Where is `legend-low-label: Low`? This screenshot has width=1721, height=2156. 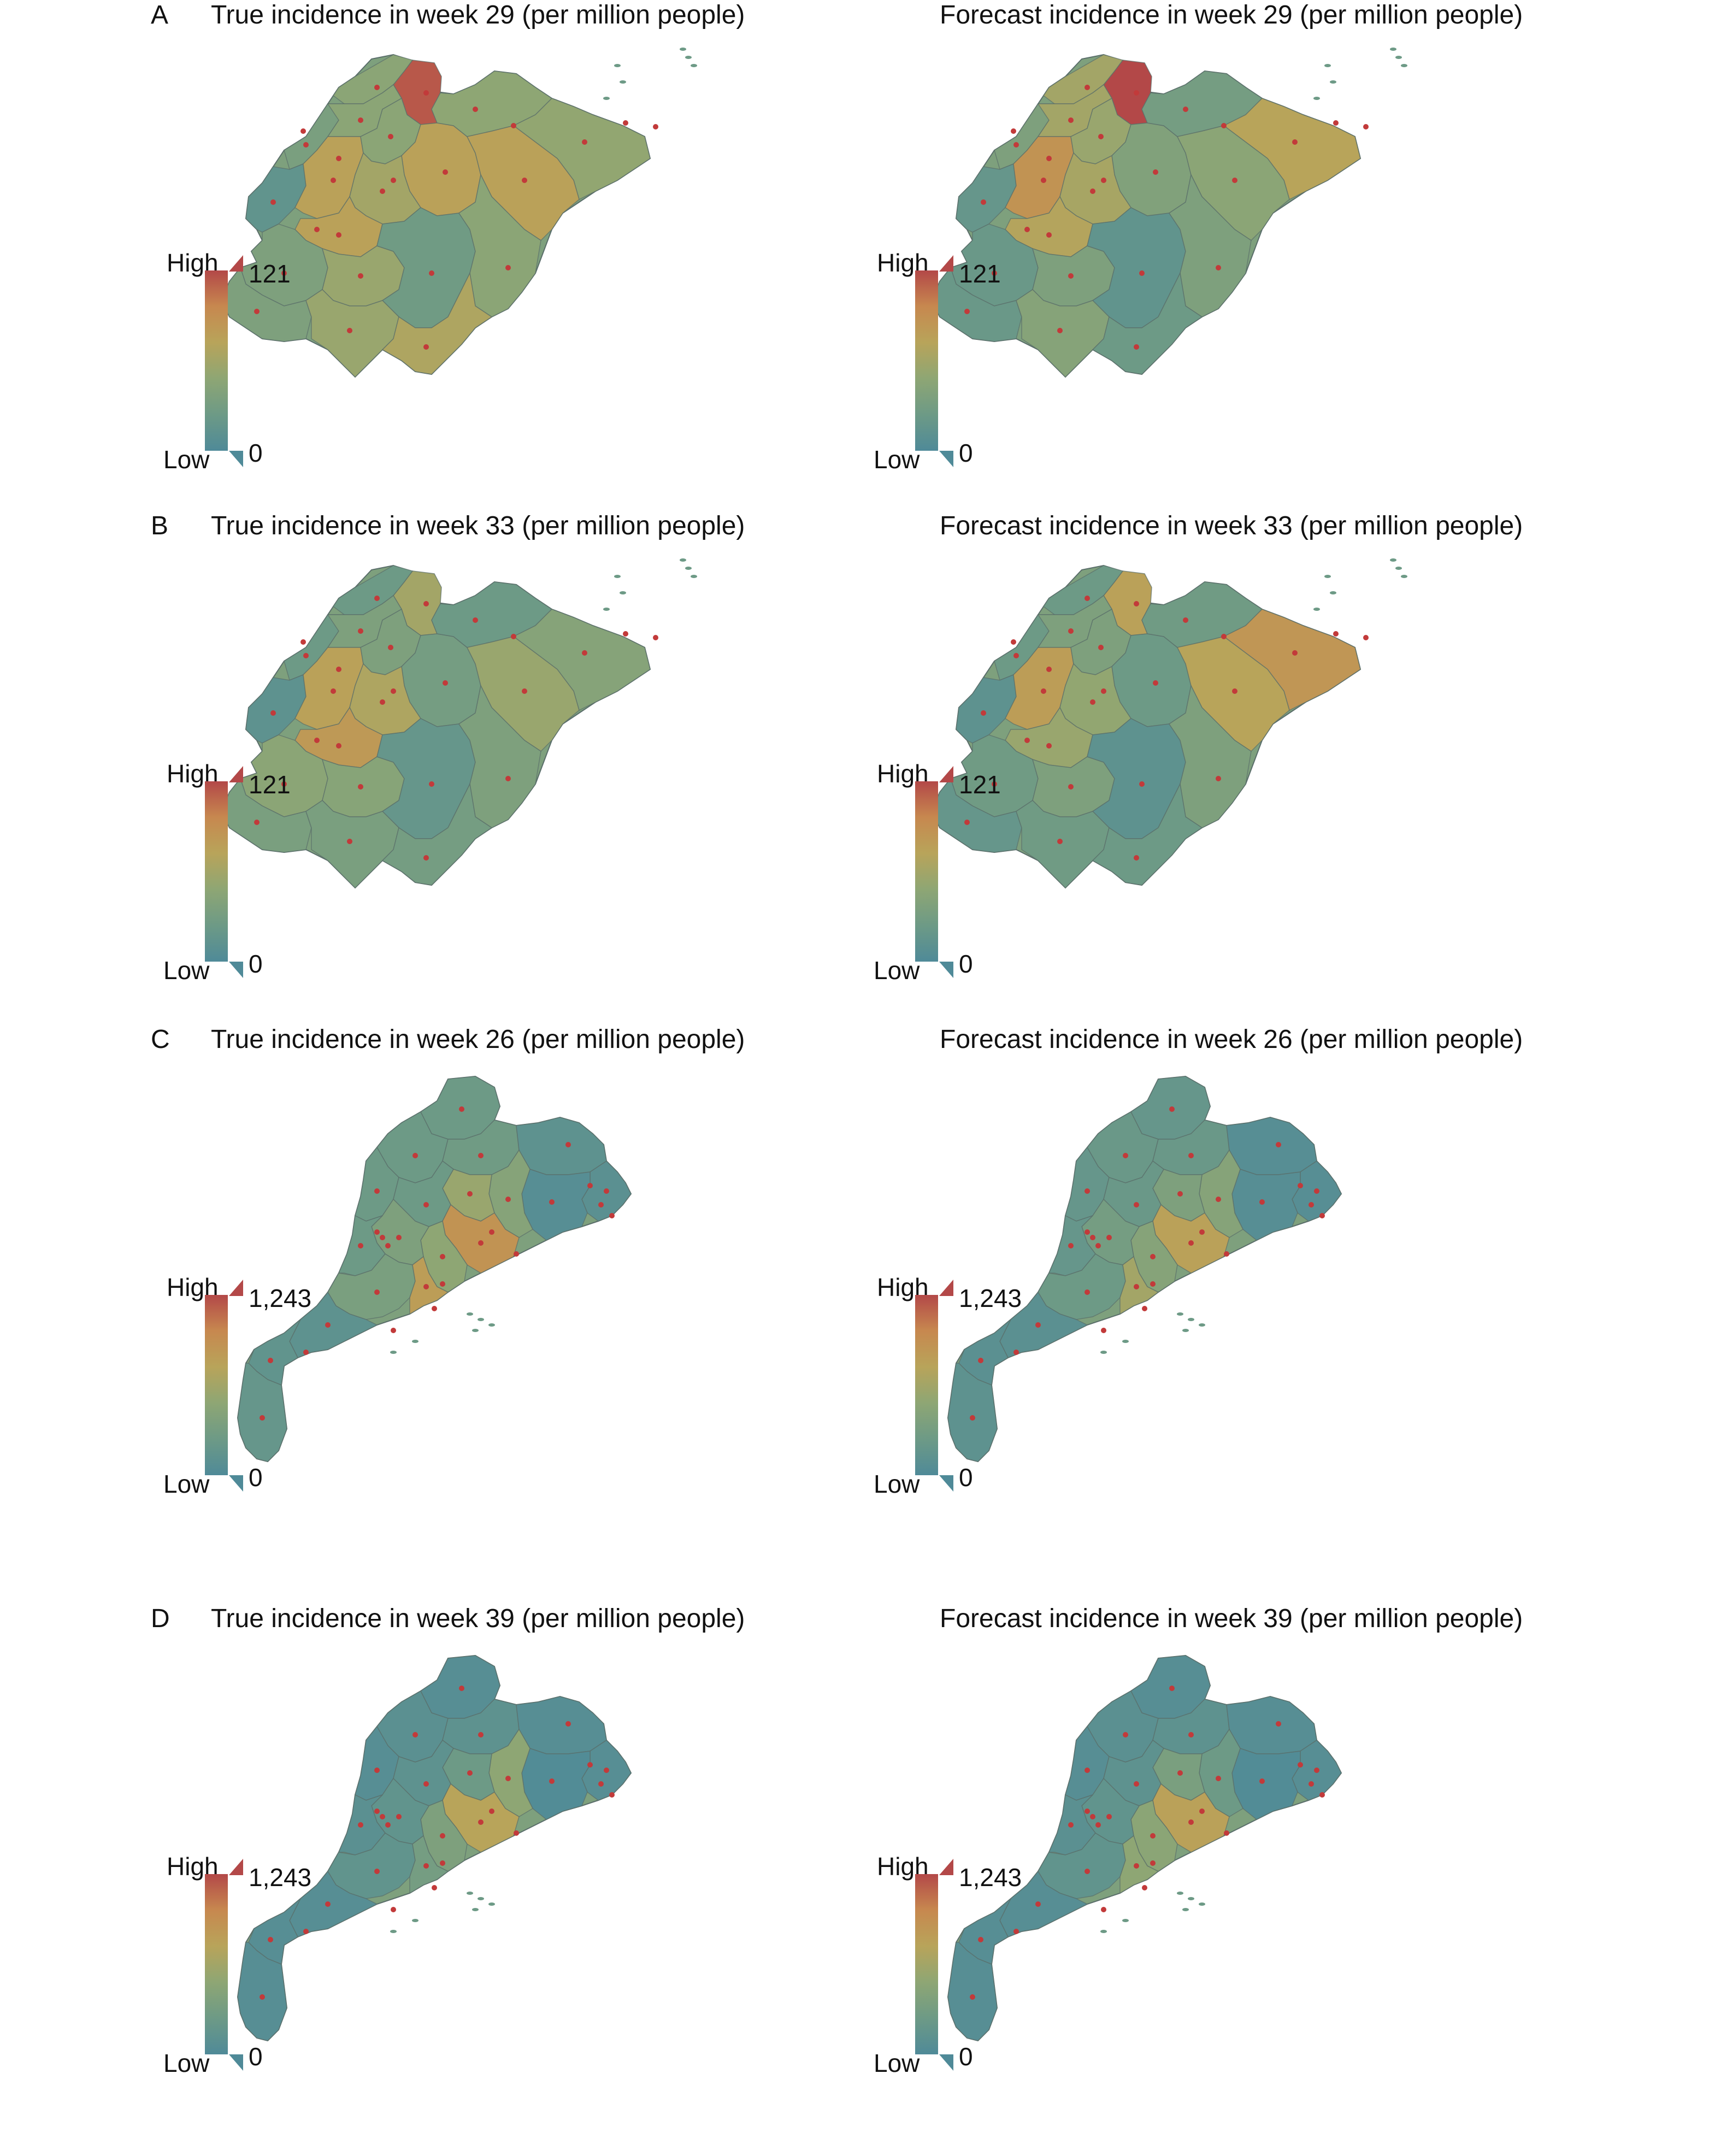
legend-low-label: Low is located at coordinates (186, 2063).